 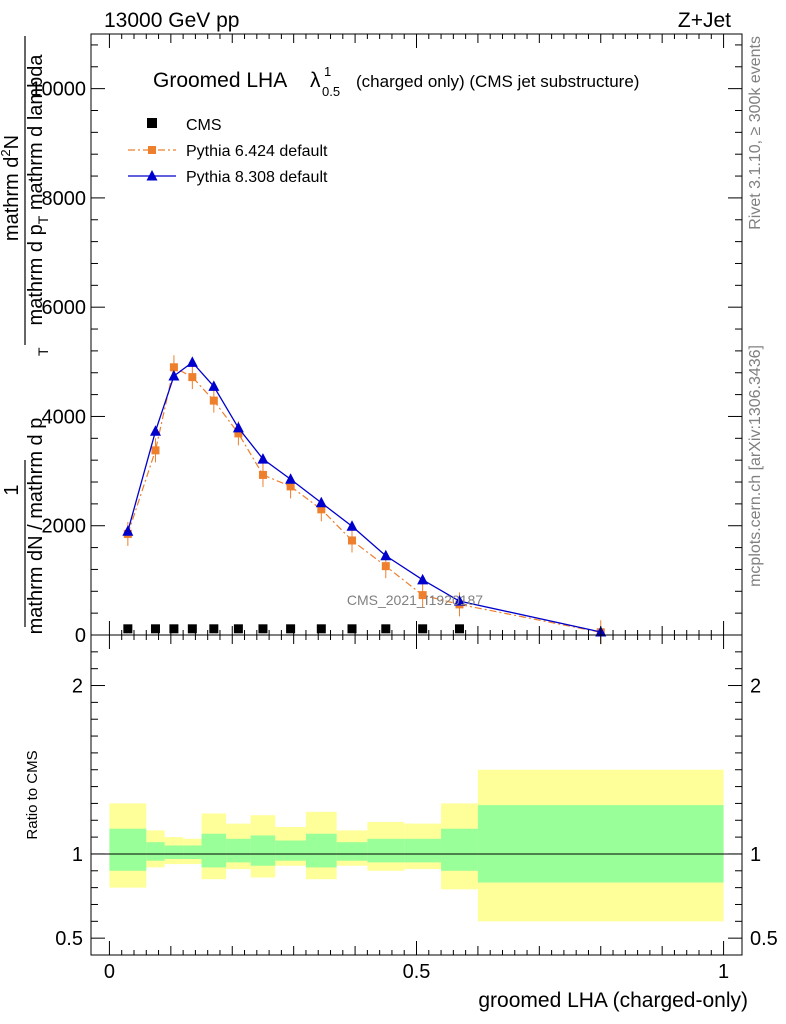 I want to click on legend-label-pythia8: Pythia 8.308 default, so click(x=257, y=177).